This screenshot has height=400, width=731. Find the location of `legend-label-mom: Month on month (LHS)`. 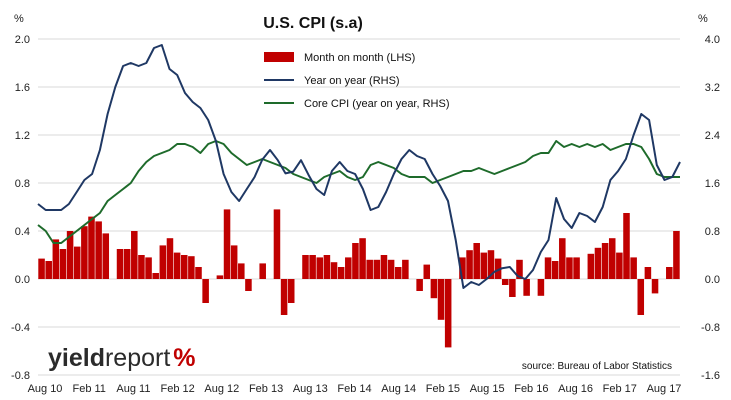

legend-label-mom: Month on month (LHS) is located at coordinates (359, 58).